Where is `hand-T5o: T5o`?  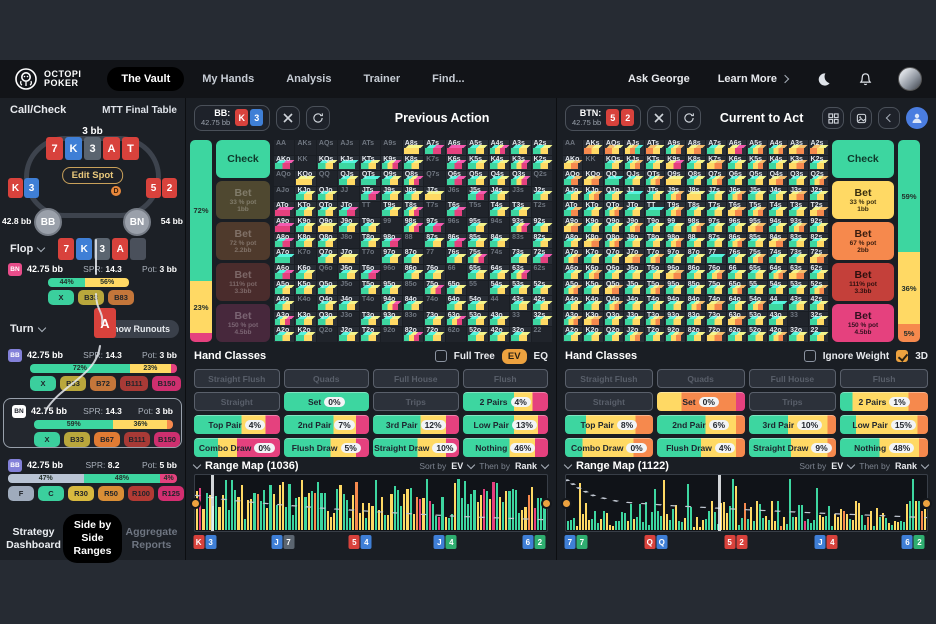
hand-T5o: T5o is located at coordinates (654, 288).